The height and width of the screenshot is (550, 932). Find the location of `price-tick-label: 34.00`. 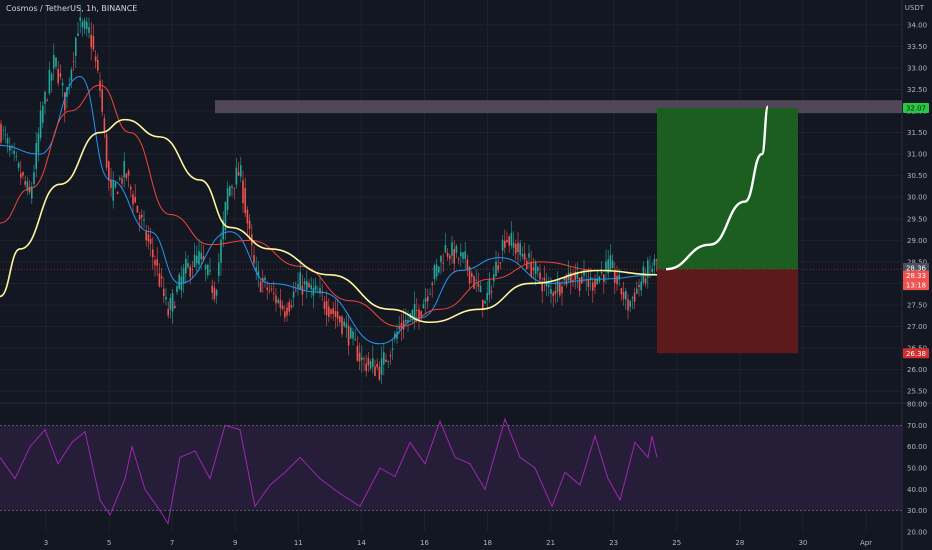

price-tick-label: 34.00 is located at coordinates (917, 25).